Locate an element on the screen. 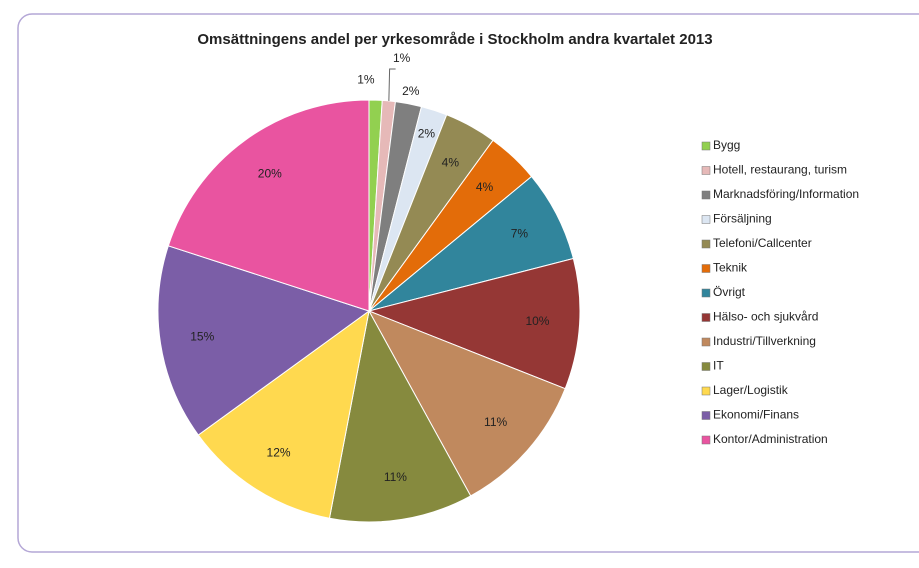 The image size is (919, 568). data-label: 15% is located at coordinates (202, 337).